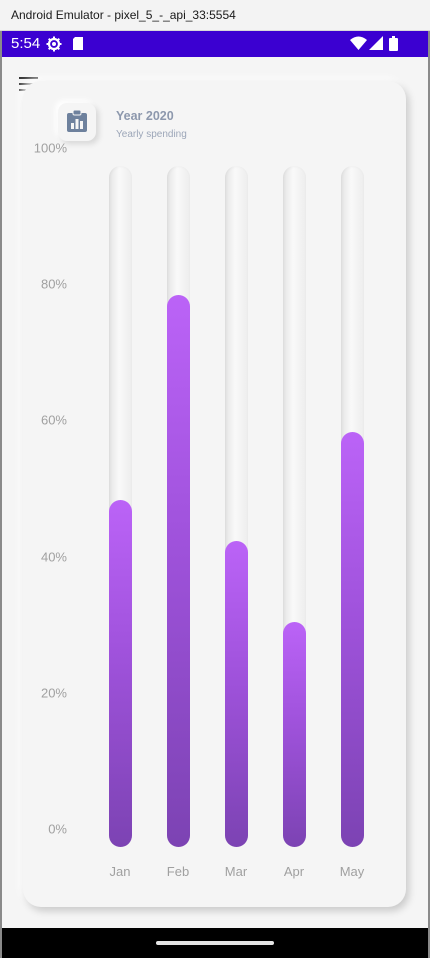 The height and width of the screenshot is (958, 430). Describe the element at coordinates (53, 284) in the screenshot. I see `y-tick-label: 80%` at that location.